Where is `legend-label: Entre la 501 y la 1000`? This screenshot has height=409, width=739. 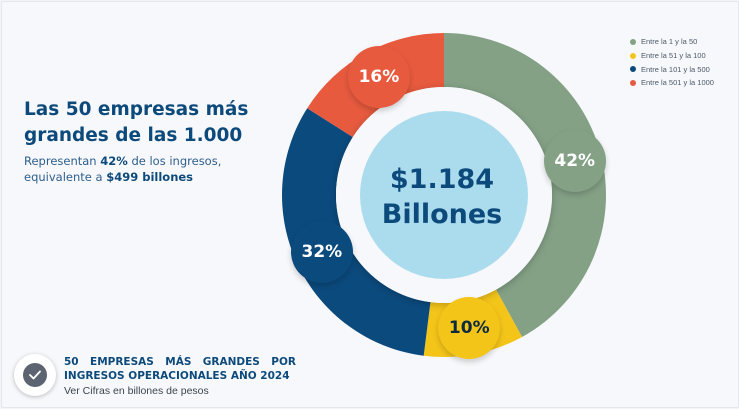
legend-label: Entre la 501 y la 1000 is located at coordinates (677, 83).